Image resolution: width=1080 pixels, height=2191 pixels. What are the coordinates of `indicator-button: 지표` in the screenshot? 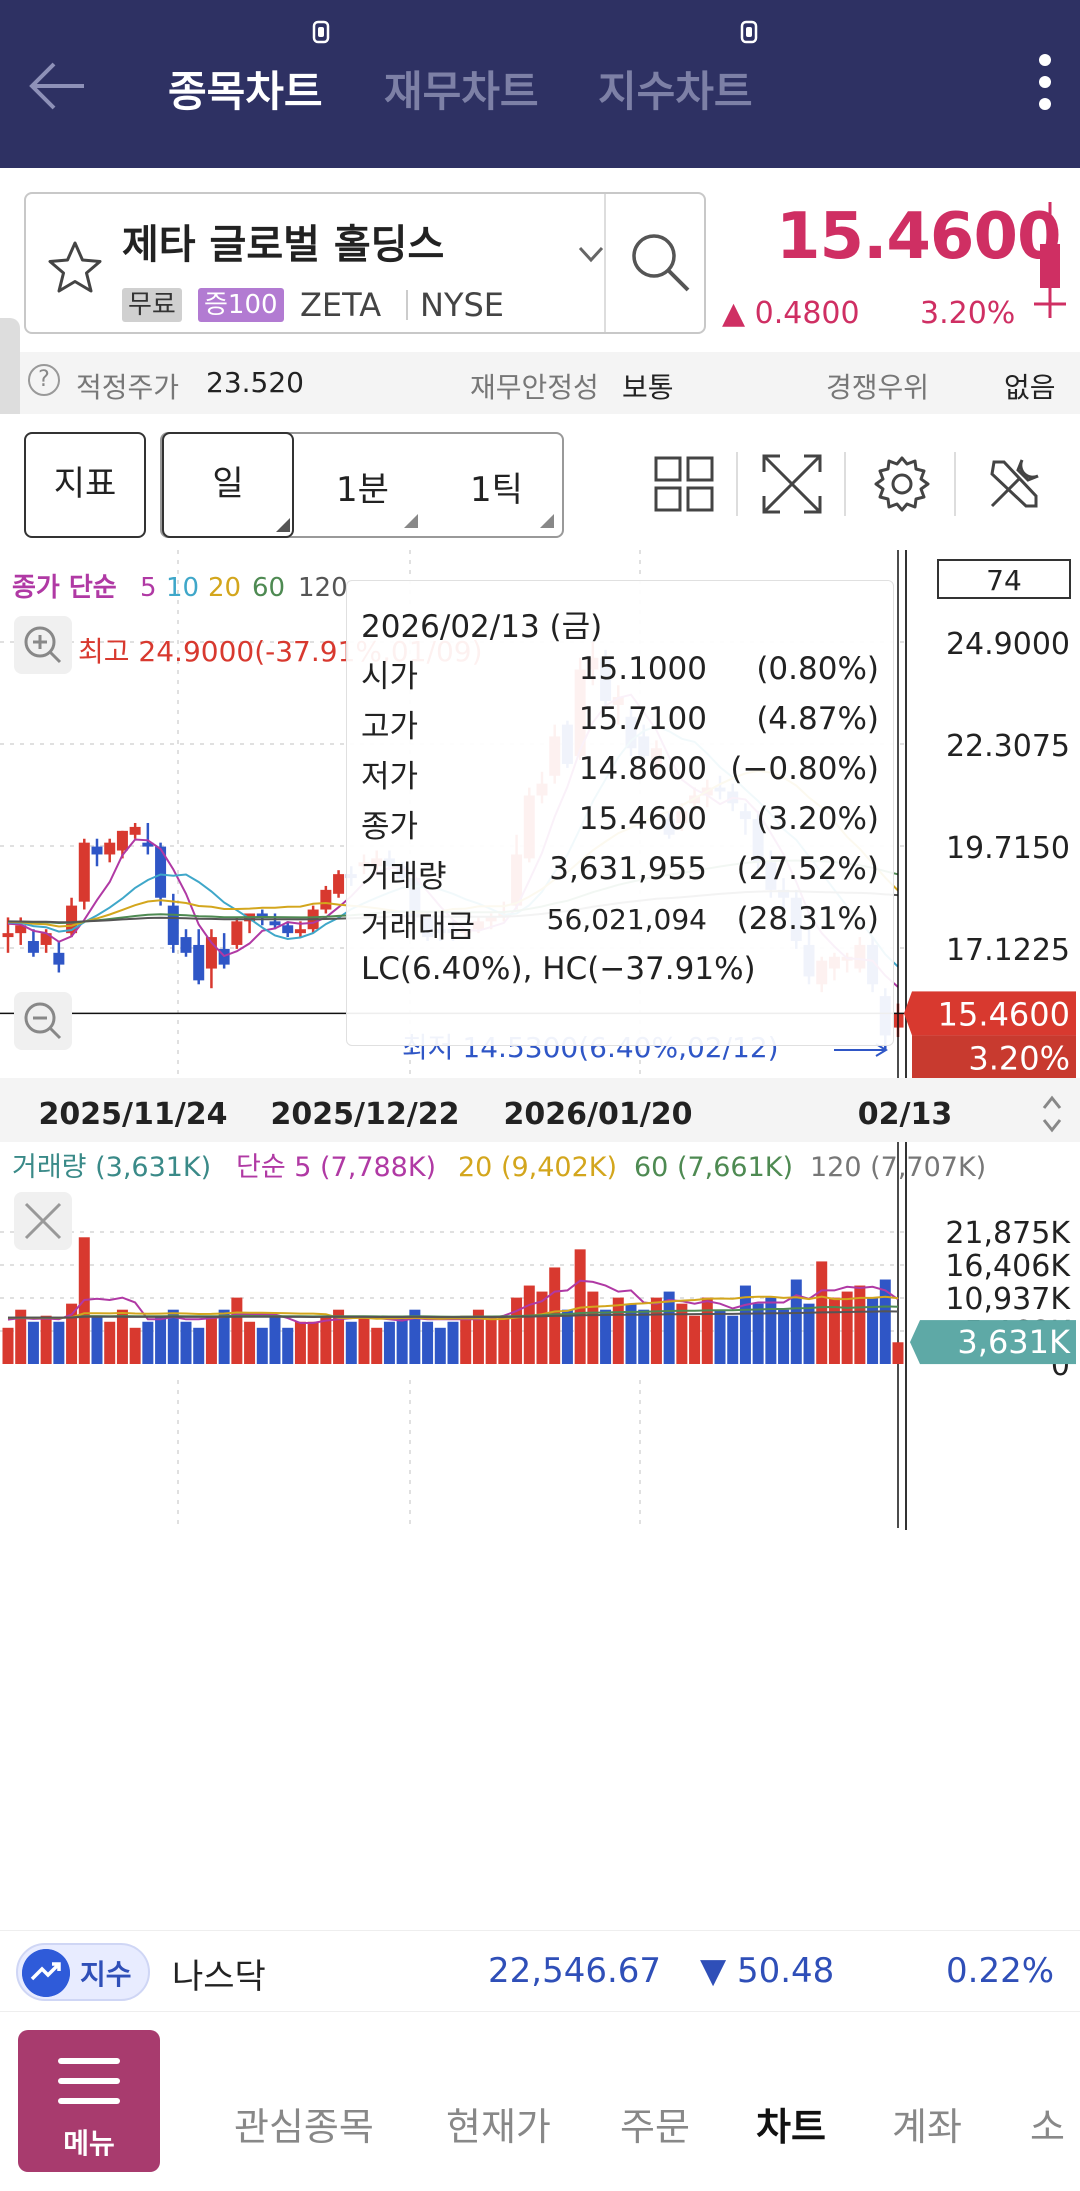 It's located at (85, 485).